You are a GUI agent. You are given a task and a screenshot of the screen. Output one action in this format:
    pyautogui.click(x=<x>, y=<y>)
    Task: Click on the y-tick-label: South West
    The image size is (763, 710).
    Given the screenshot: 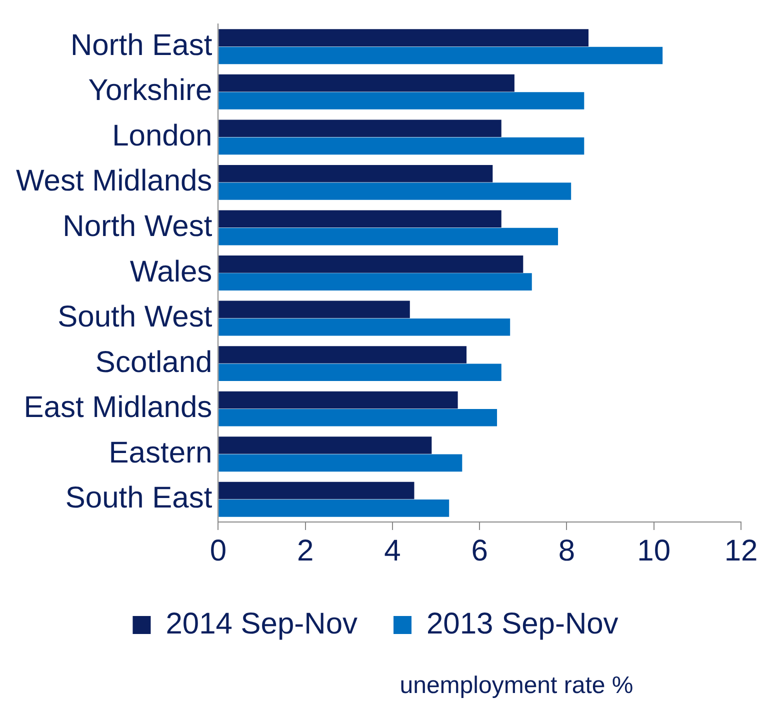 What is the action you would take?
    pyautogui.click(x=135, y=317)
    